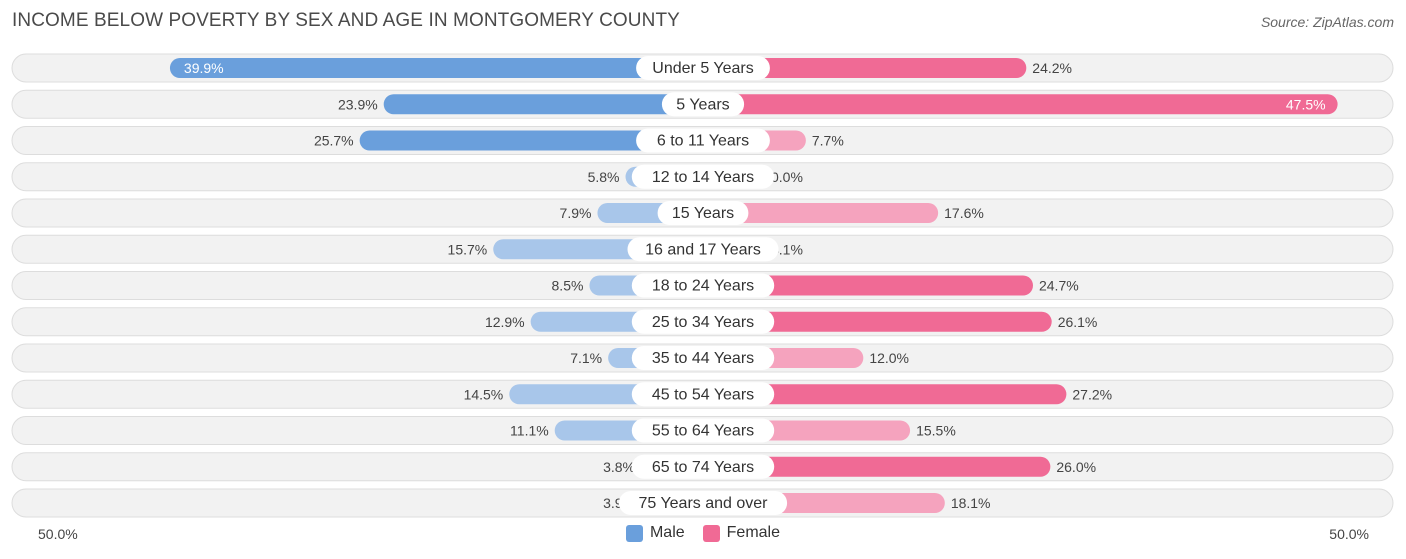 Image resolution: width=1406 pixels, height=559 pixels. What do you see at coordinates (711, 533) in the screenshot?
I see `female-swatch` at bounding box center [711, 533].